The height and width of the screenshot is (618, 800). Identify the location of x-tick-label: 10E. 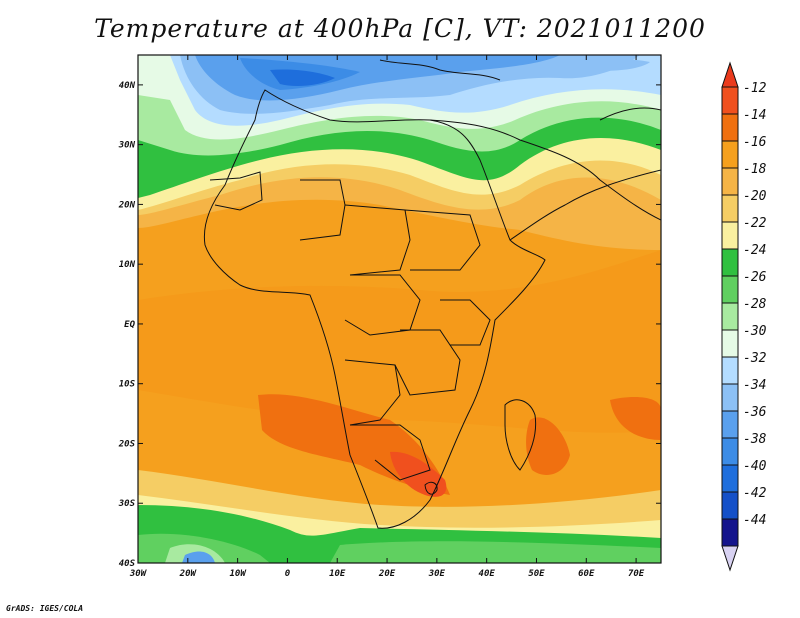
(337, 574).